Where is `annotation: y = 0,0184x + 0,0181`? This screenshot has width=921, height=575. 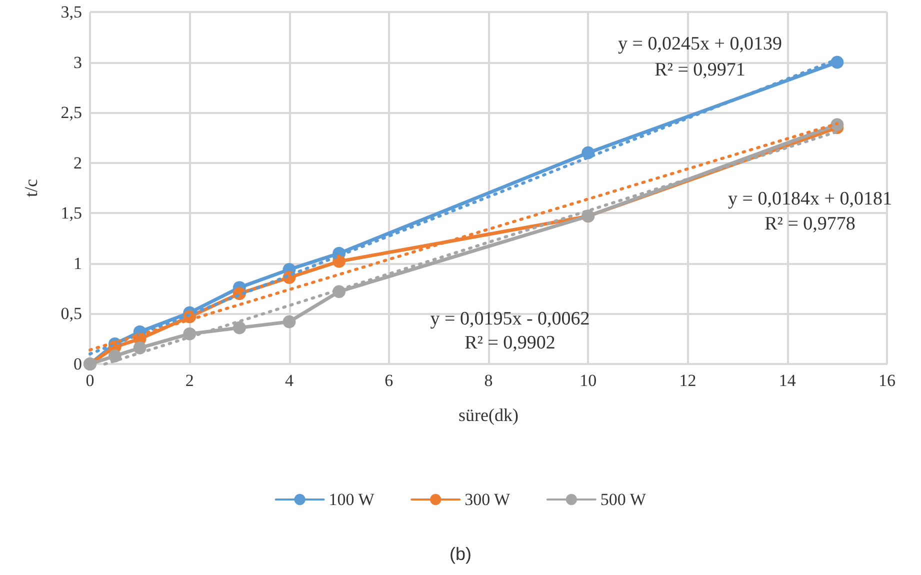 annotation: y = 0,0184x + 0,0181 is located at coordinates (810, 199).